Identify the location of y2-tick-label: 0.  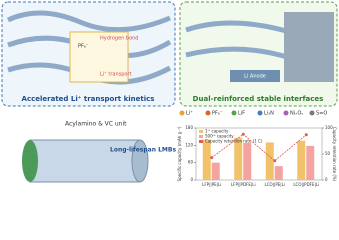
(326, 179).